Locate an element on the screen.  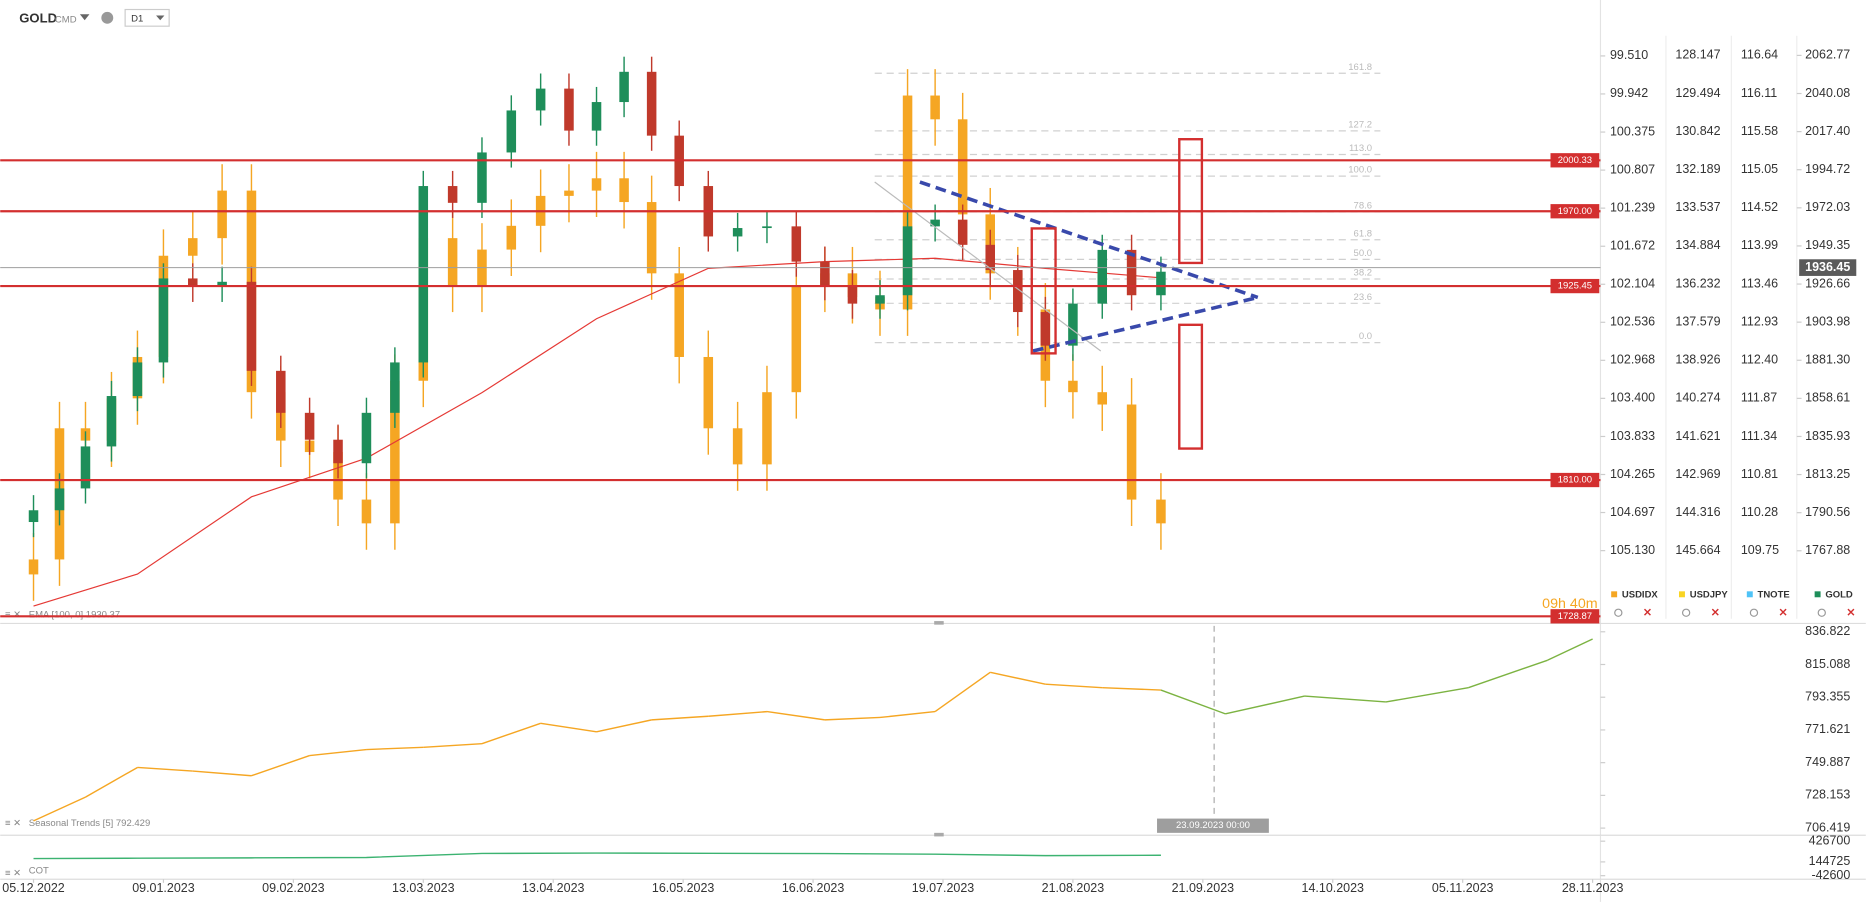
y-tick-label: 2040.08 is located at coordinates (1827, 93).